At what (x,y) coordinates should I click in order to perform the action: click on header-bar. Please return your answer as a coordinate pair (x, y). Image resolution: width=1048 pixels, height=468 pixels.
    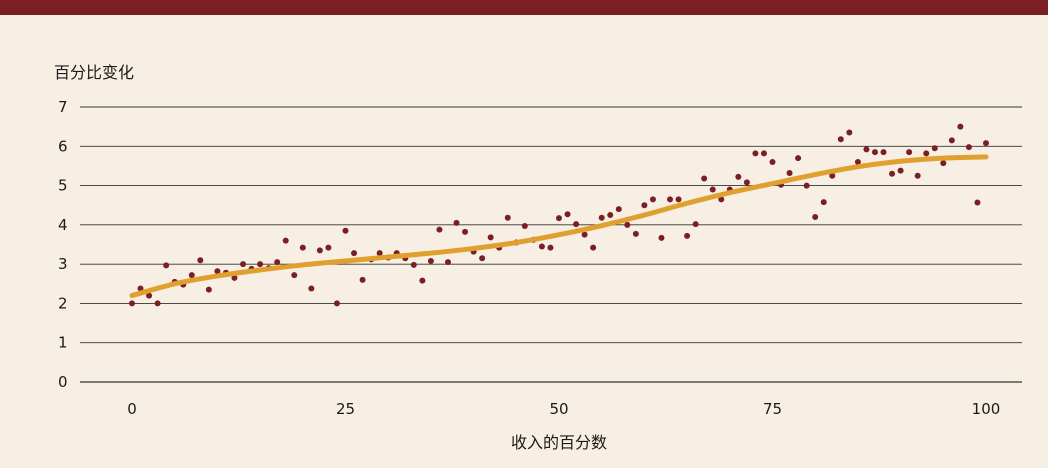
    Looking at the image, I should click on (524, 7).